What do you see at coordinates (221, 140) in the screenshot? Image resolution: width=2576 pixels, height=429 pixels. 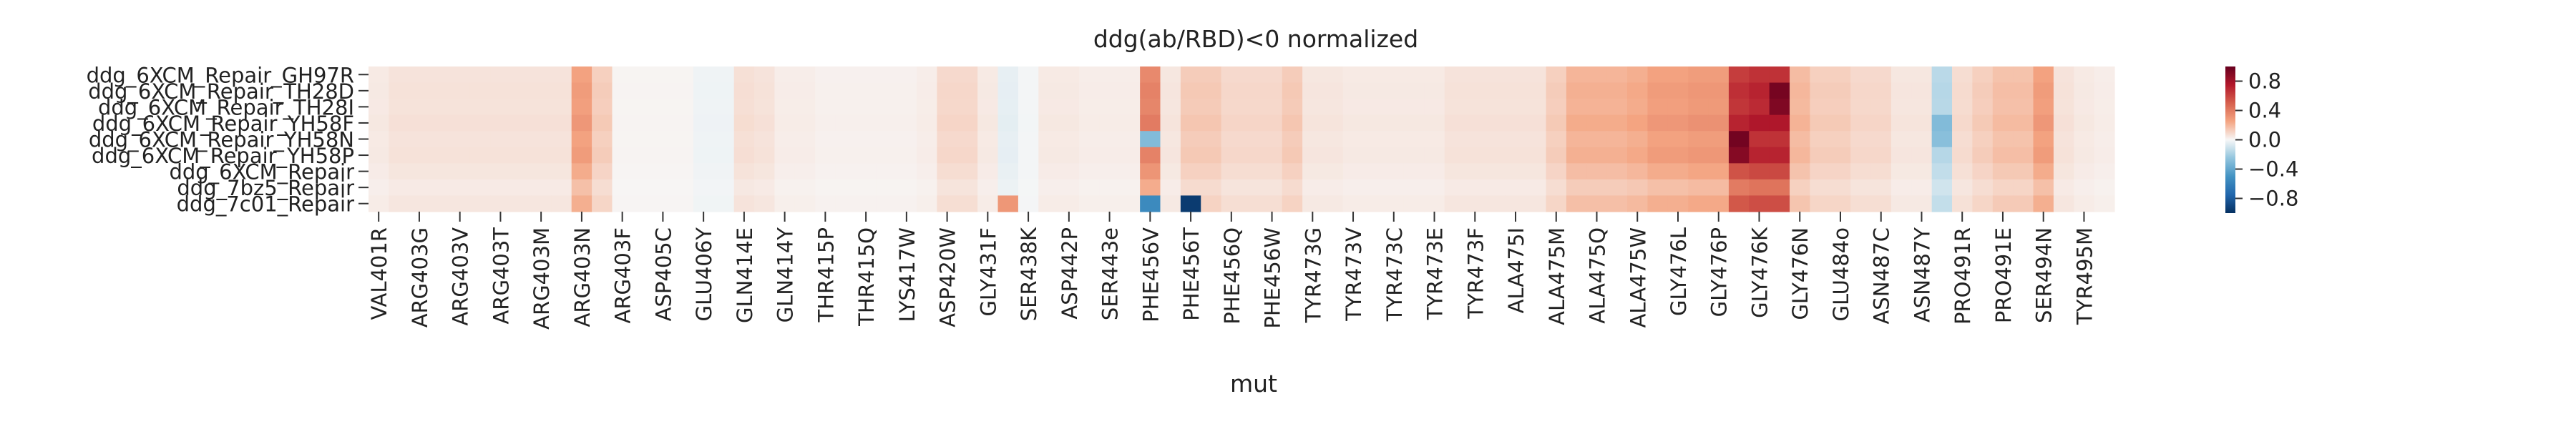 I see `y-tick-label: ddg_6XCM_Repair_YH58N` at bounding box center [221, 140].